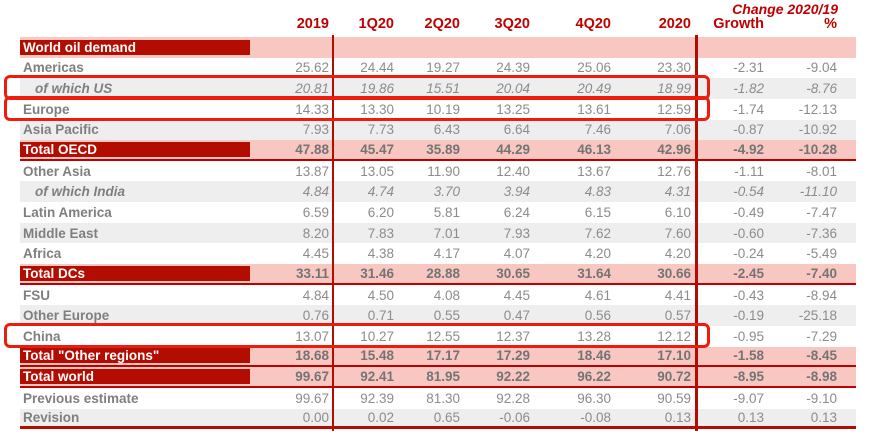  What do you see at coordinates (748, 295) in the screenshot?
I see `cell-value: -0.43` at bounding box center [748, 295].